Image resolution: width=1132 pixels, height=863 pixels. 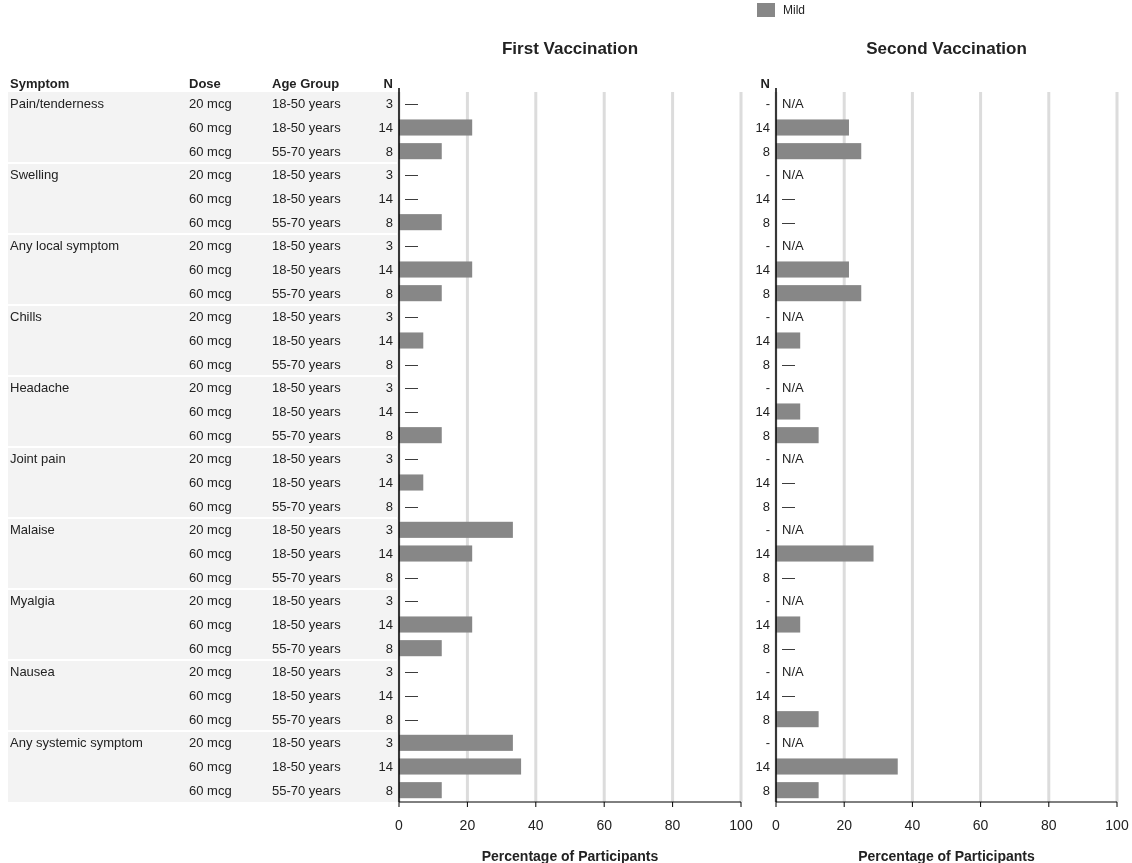 I want to click on category-label: Chills 20 mcg 18-50 years 3, so click(x=201, y=317).